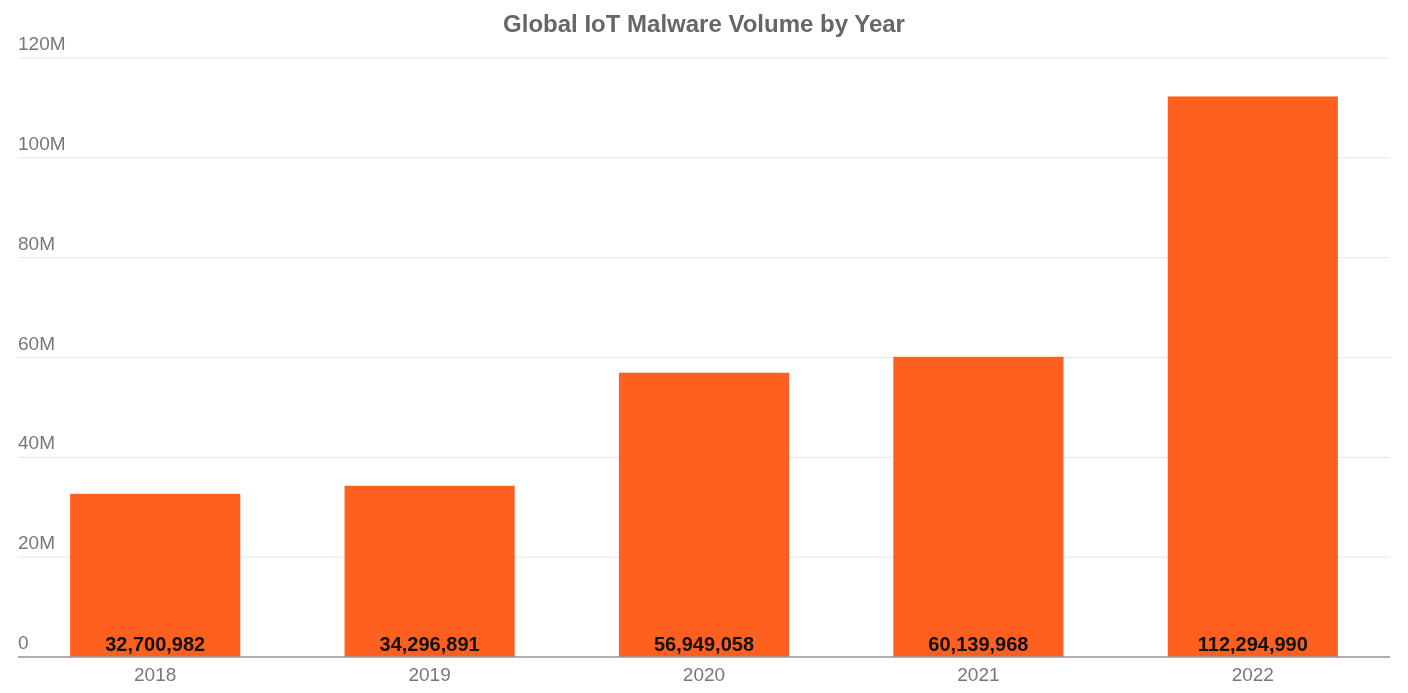 The width and height of the screenshot is (1408, 693). I want to click on y-tick-label: 100M, so click(42, 143).